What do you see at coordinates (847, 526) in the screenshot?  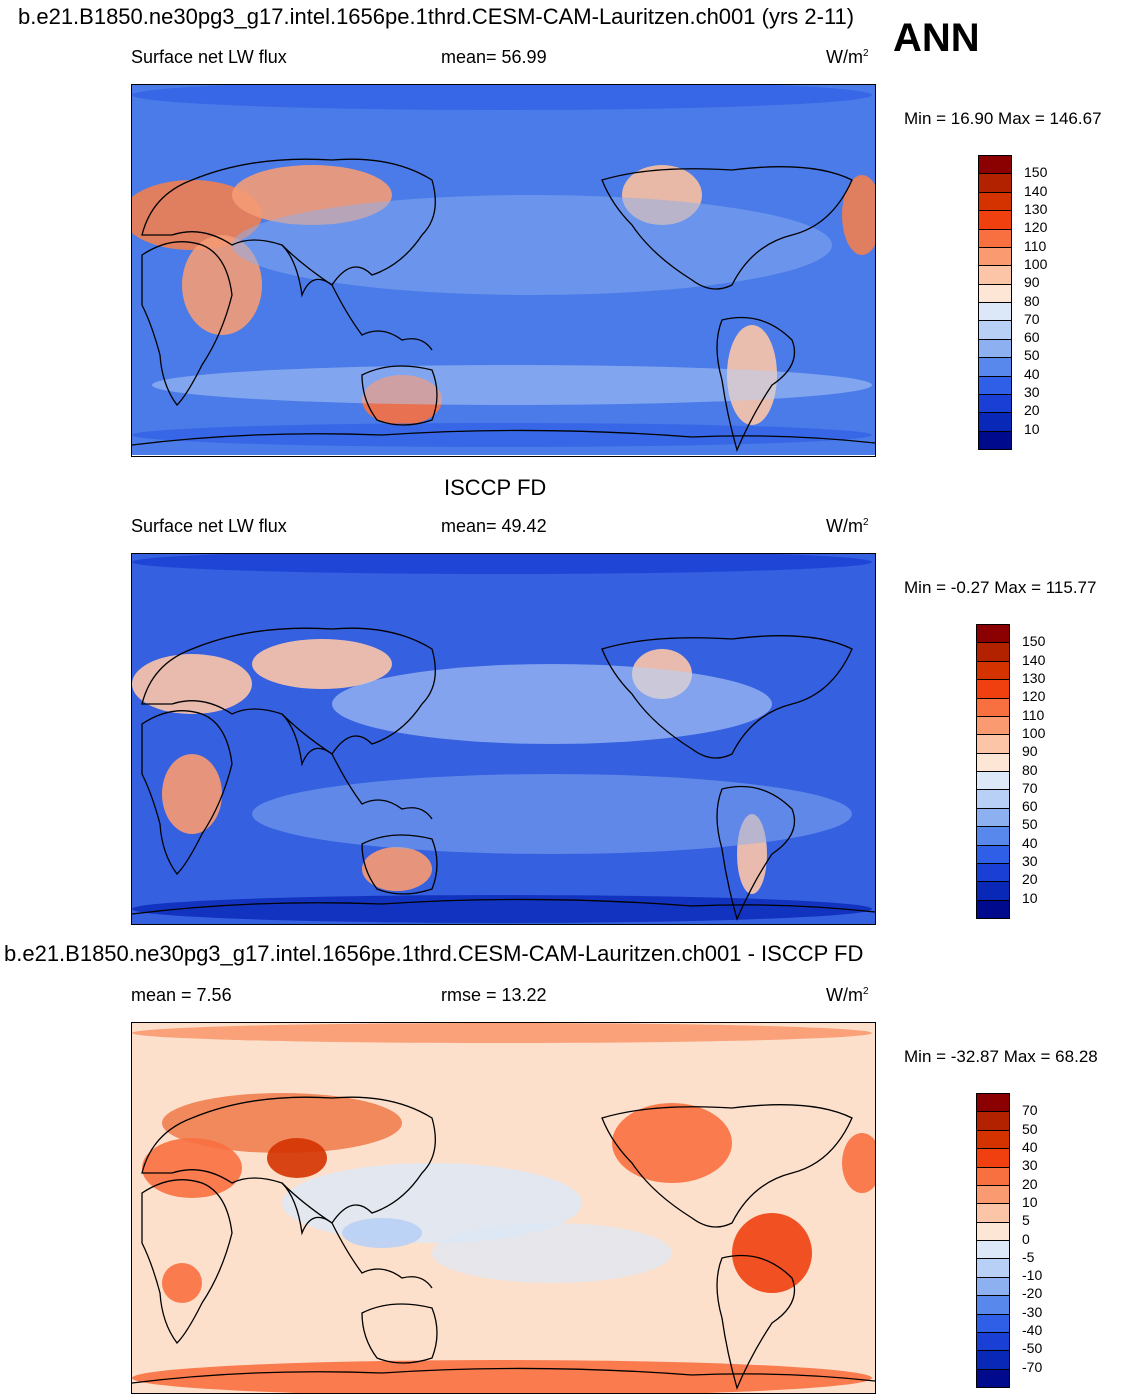 I see `panel2-units-label: W/m2` at bounding box center [847, 526].